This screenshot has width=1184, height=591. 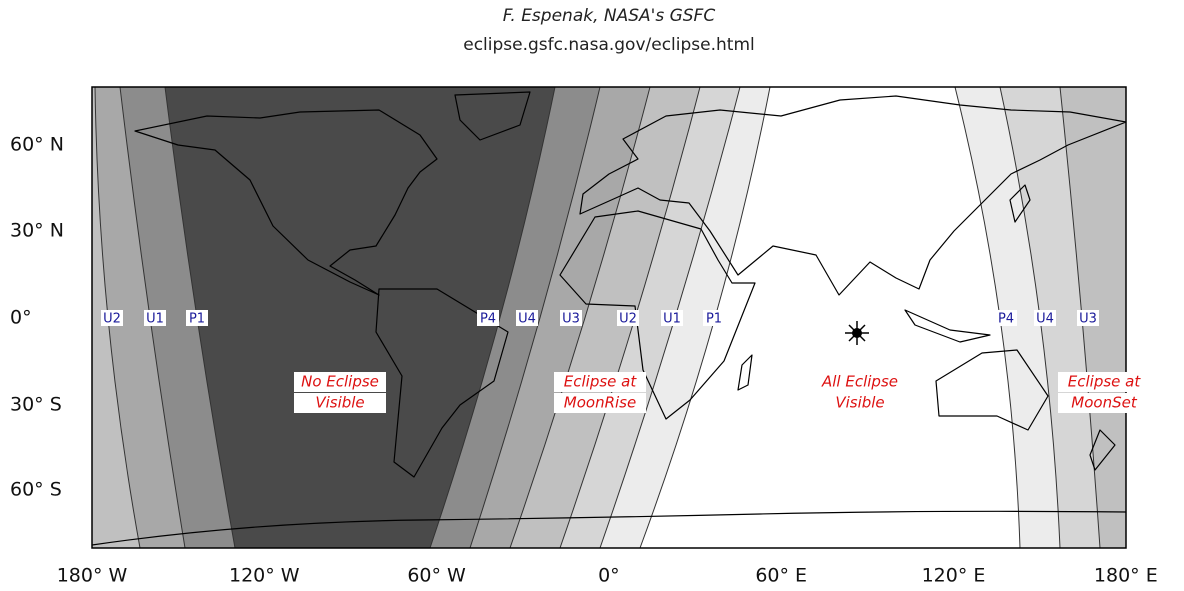 What do you see at coordinates (264, 576) in the screenshot?
I see `longitude-label: 120° W` at bounding box center [264, 576].